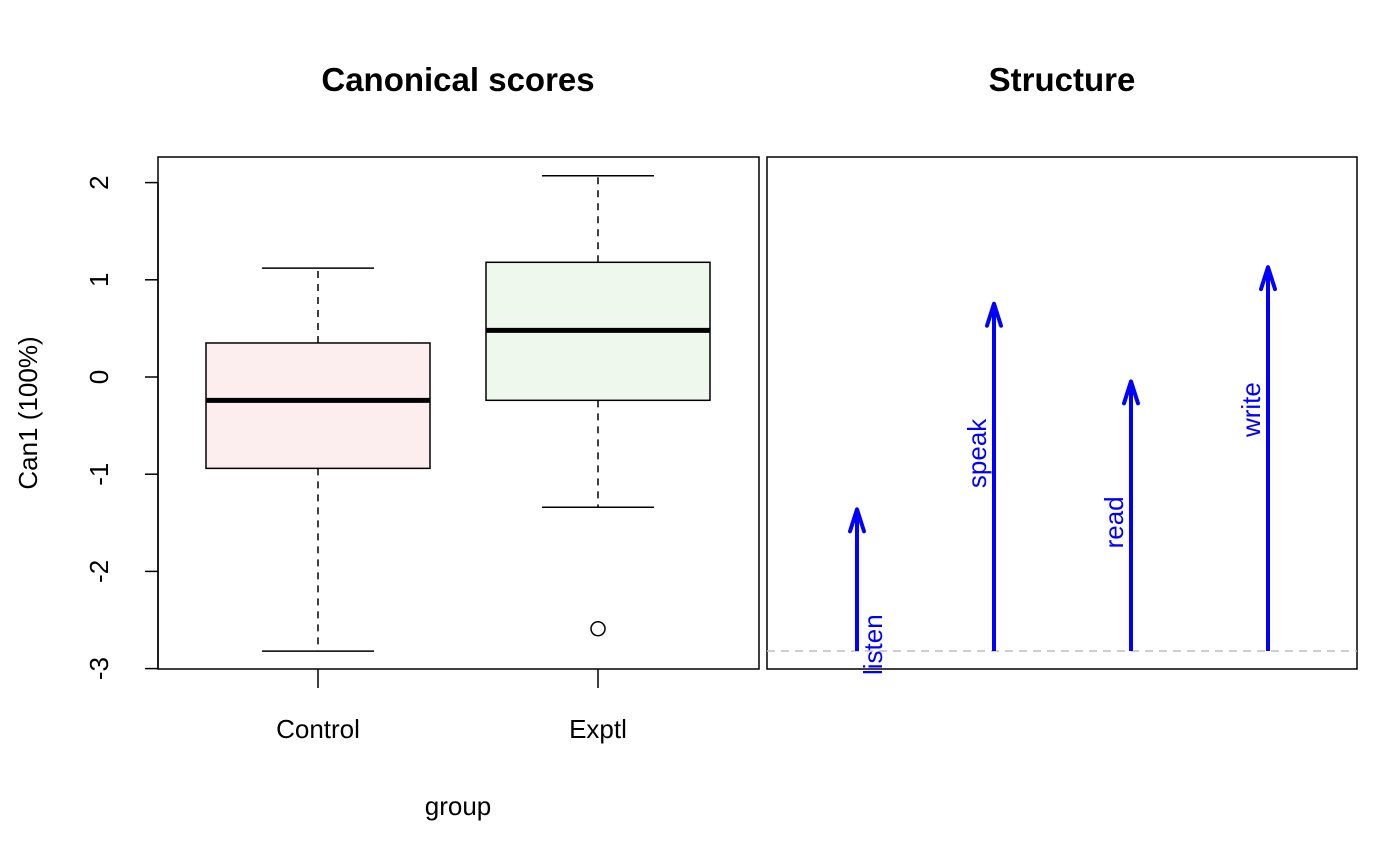  I want to click on vector-label: read, so click(1114, 522).